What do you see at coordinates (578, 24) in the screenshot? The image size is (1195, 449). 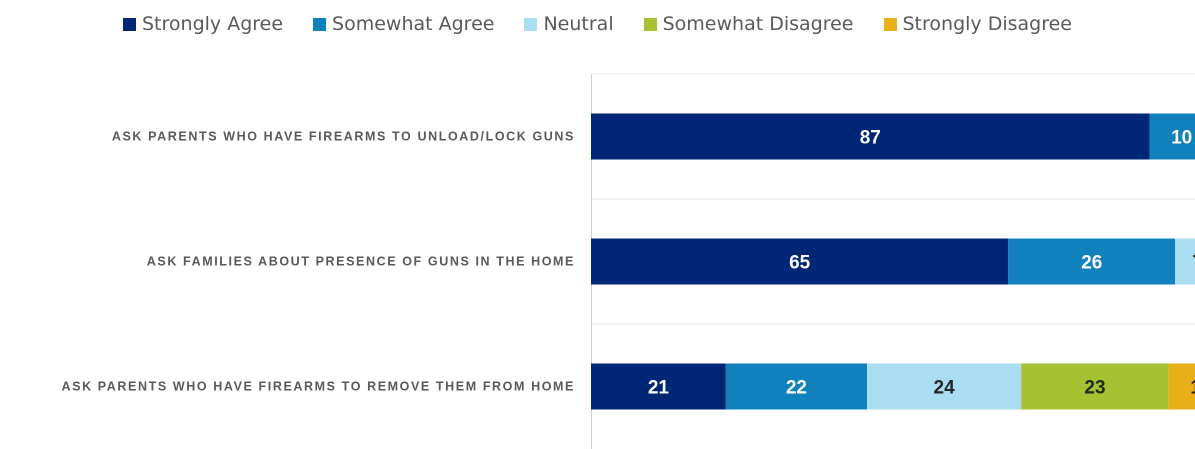 I see `legend-label: Neutral` at bounding box center [578, 24].